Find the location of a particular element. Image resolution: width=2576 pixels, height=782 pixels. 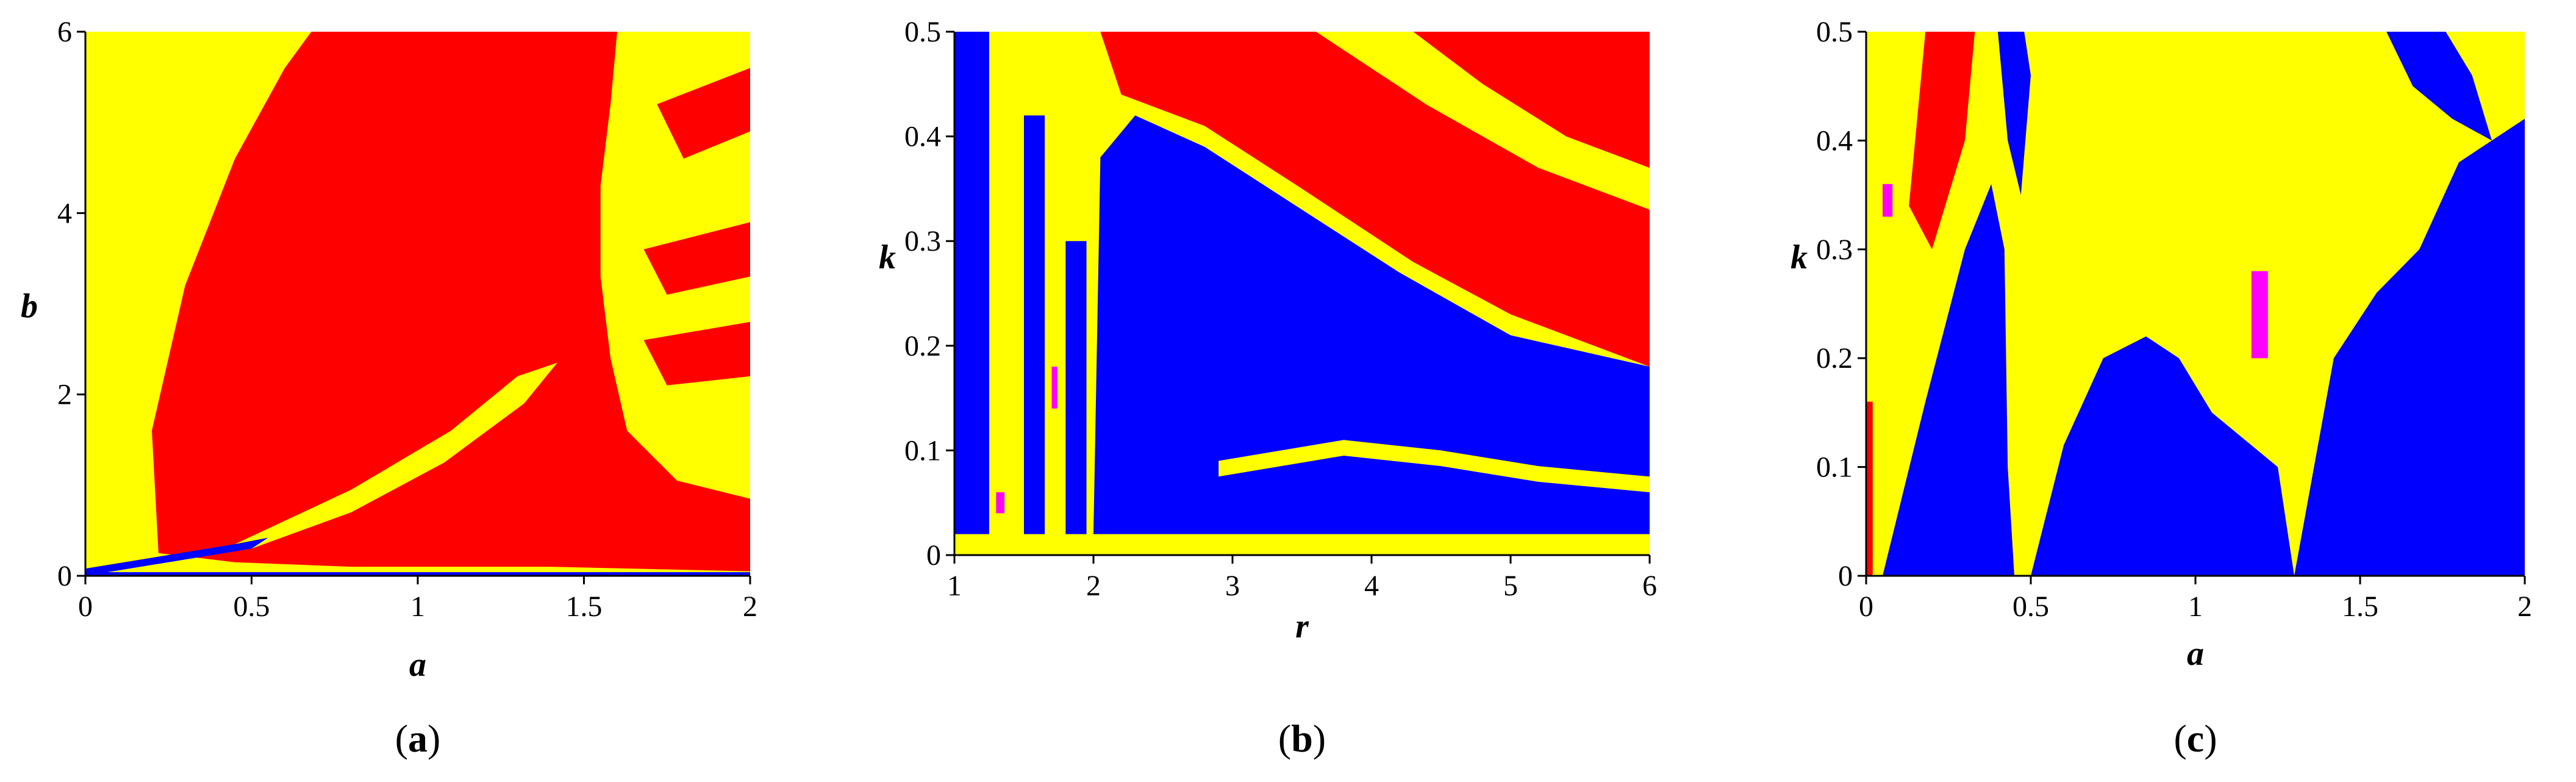

panel-a-caption: (a) is located at coordinates (418, 738).